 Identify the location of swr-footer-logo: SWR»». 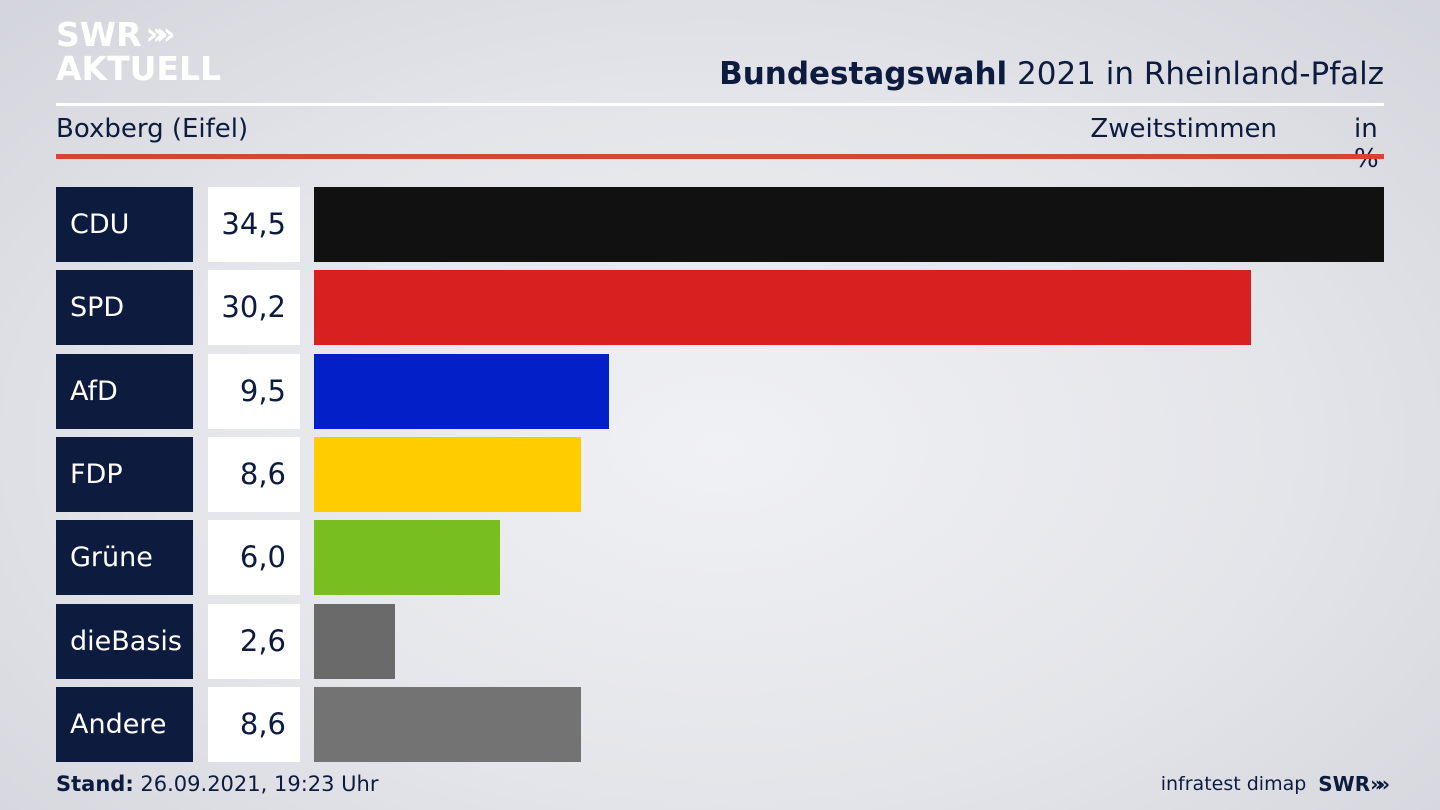
(1354, 784).